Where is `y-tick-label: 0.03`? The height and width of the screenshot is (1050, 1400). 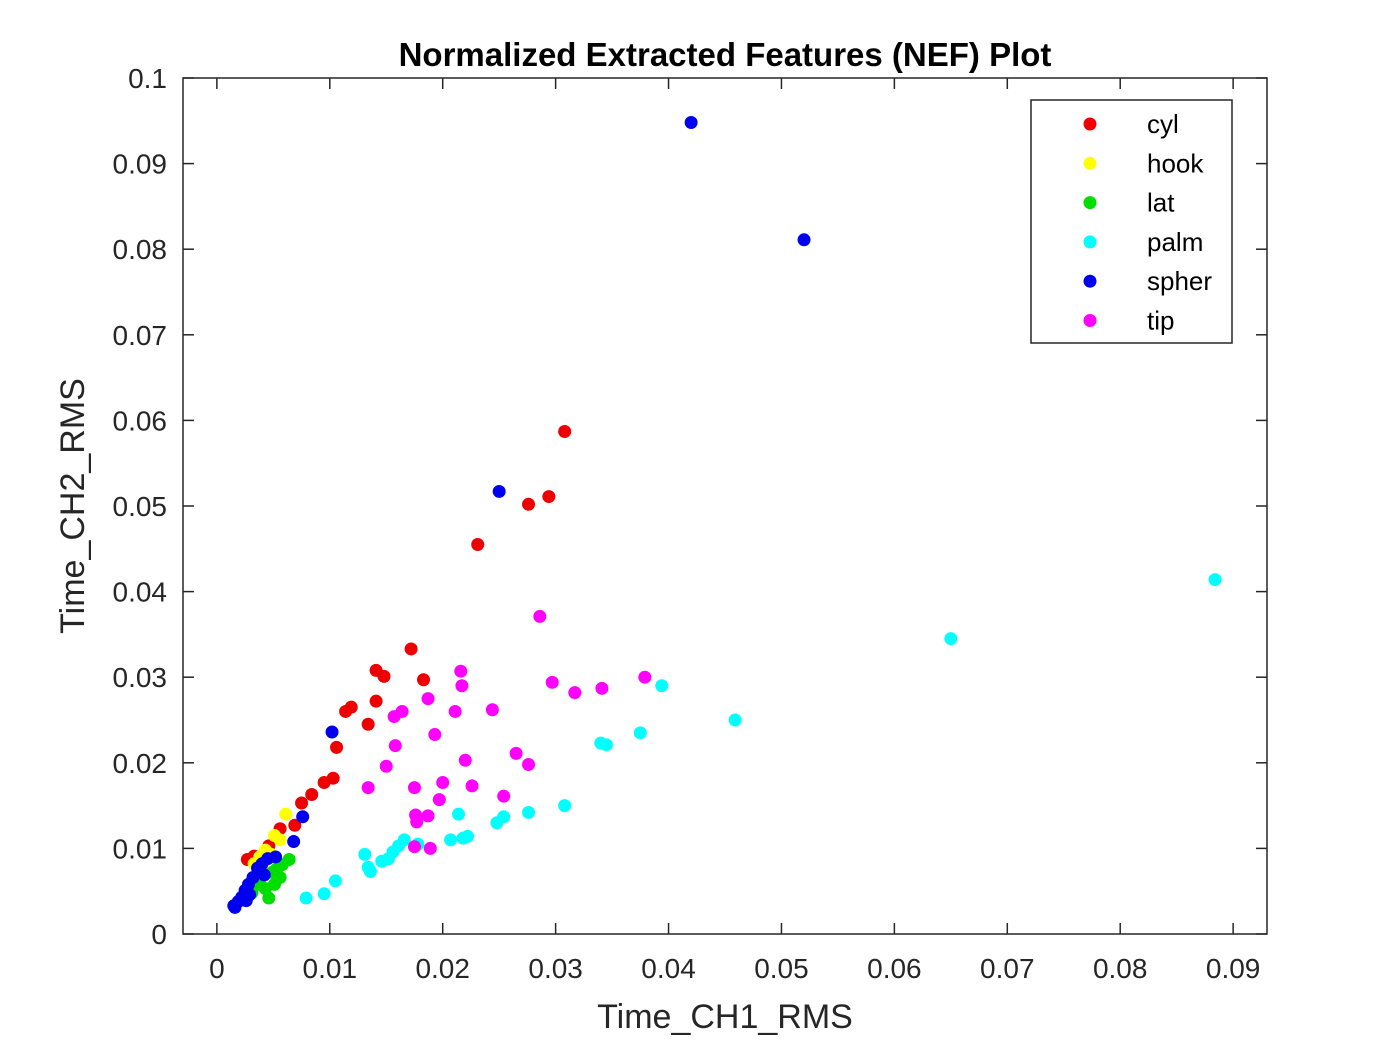 y-tick-label: 0.03 is located at coordinates (140, 677).